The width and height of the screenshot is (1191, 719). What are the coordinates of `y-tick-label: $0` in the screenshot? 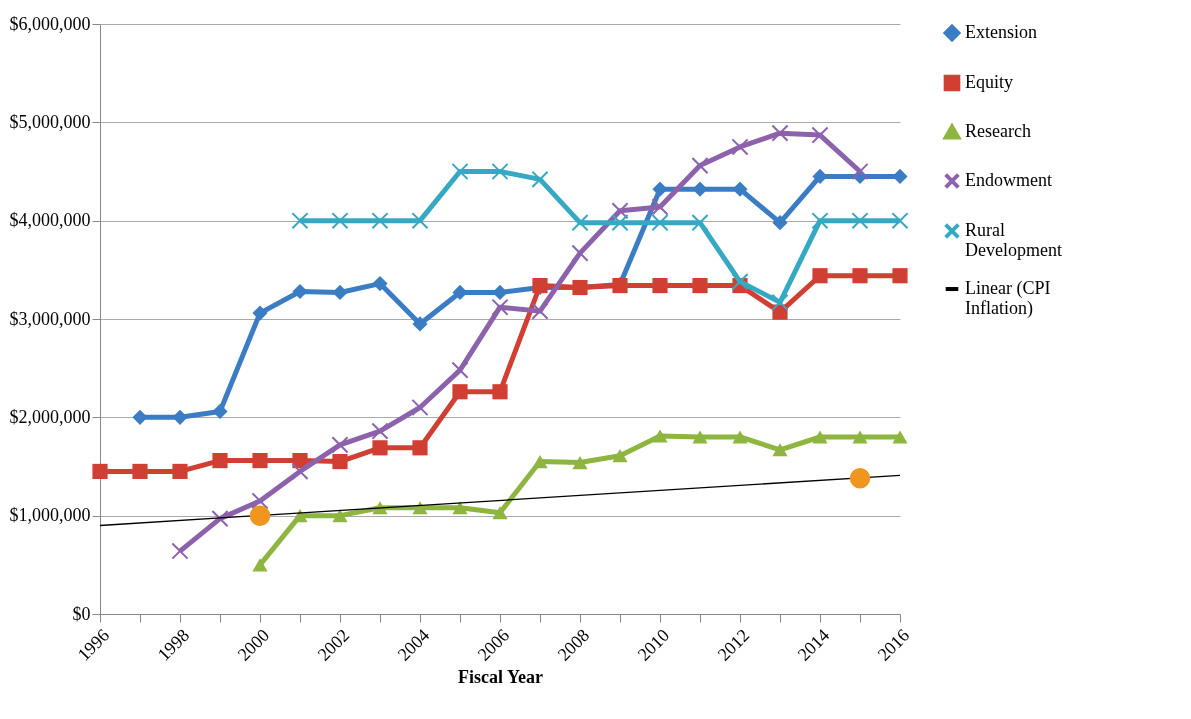 It's located at (81, 613).